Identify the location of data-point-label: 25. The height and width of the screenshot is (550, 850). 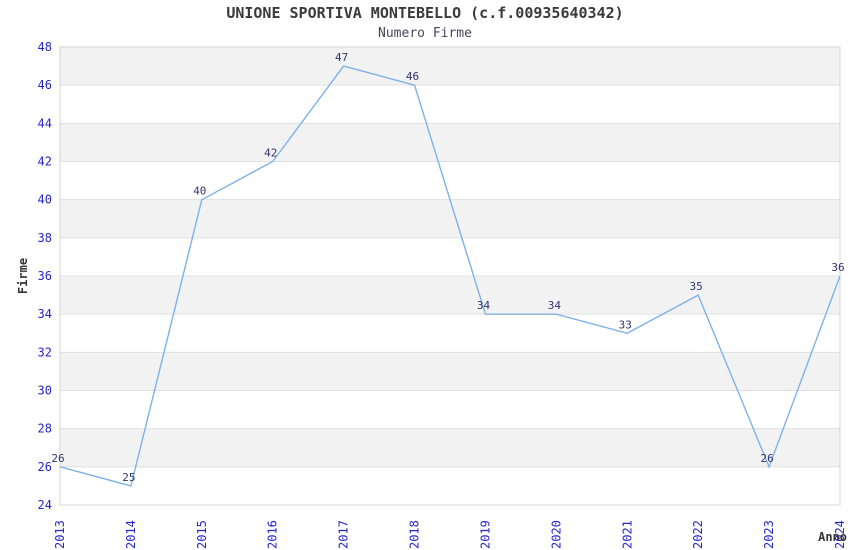
(128, 477).